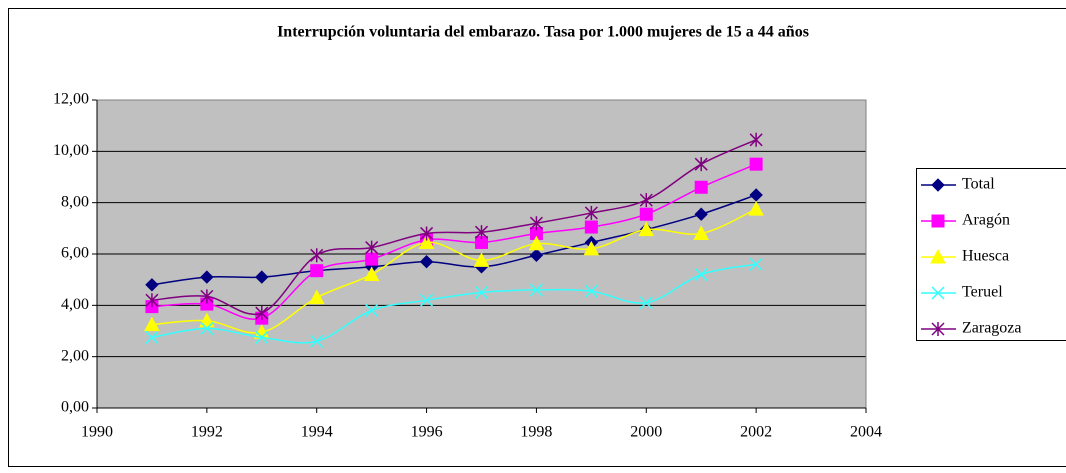 Image resolution: width=1066 pixels, height=473 pixels. I want to click on x-tick-label: 2004, so click(866, 432).